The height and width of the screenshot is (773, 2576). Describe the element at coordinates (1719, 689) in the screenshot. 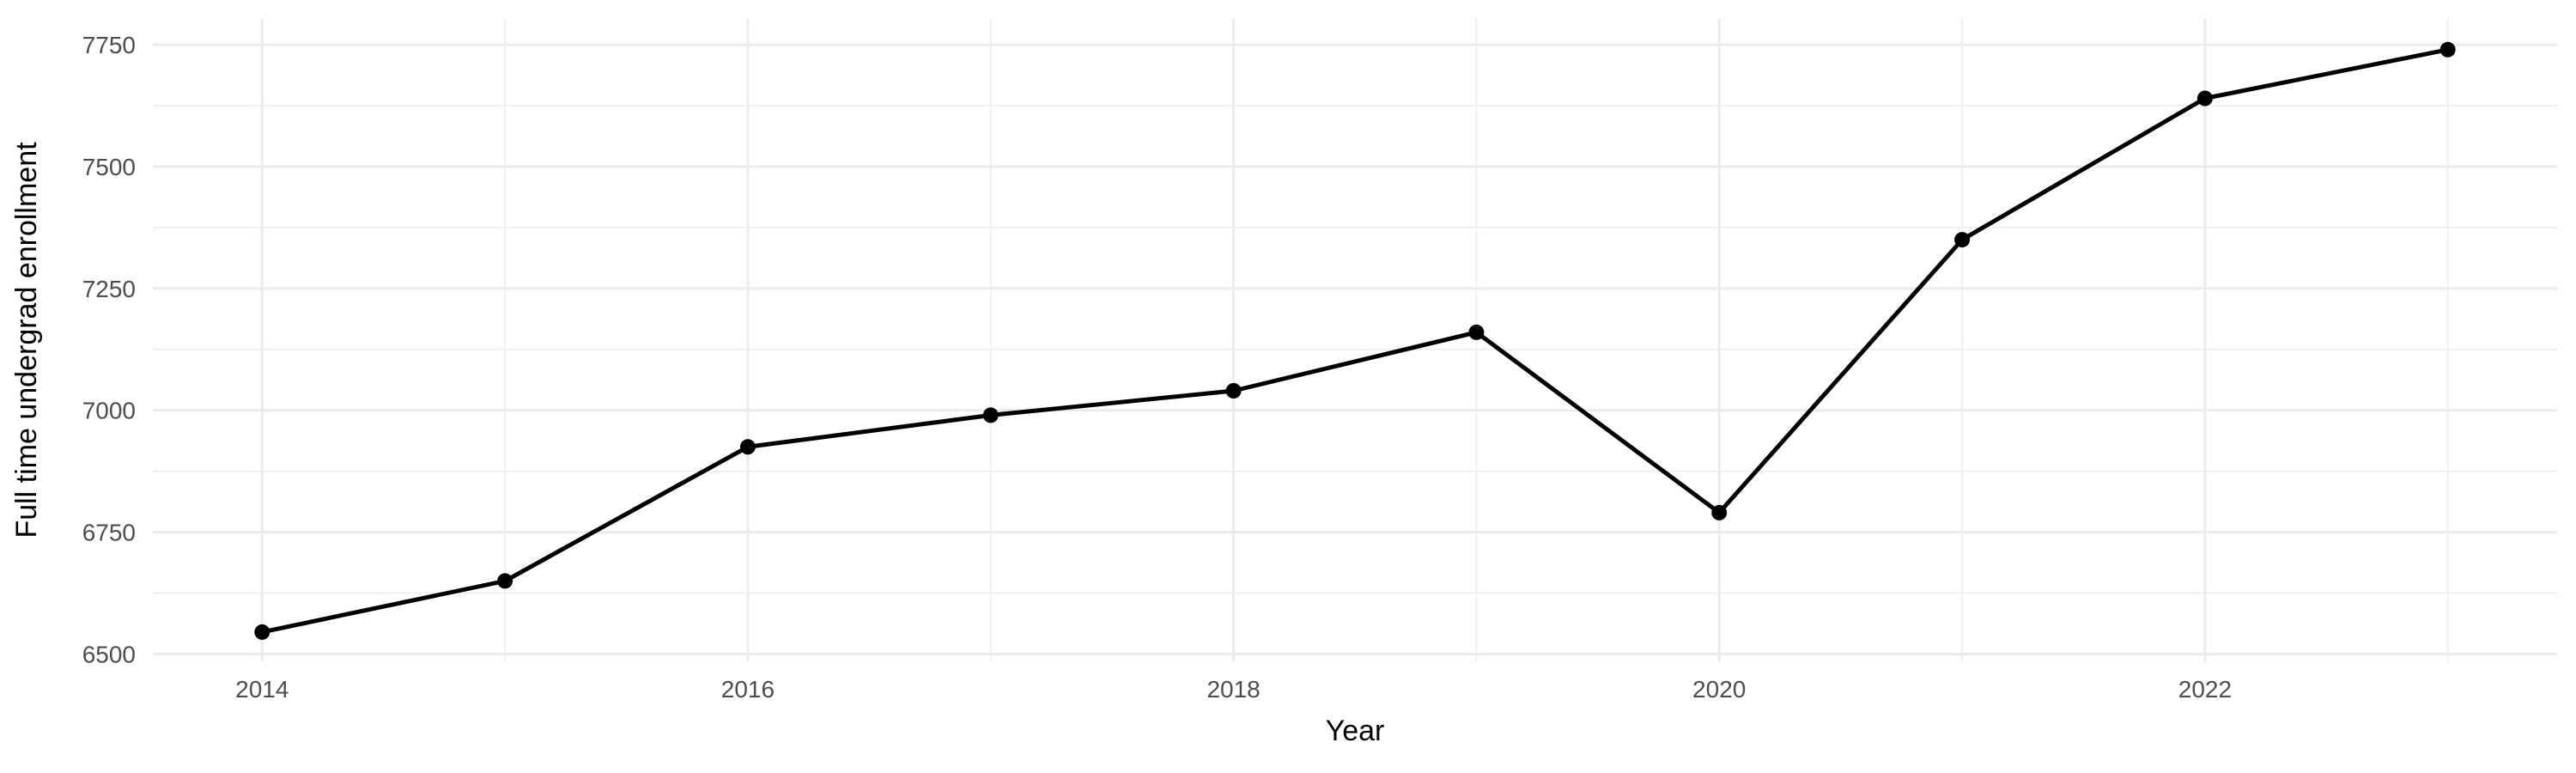

I see `x-tick-label: 2020` at that location.